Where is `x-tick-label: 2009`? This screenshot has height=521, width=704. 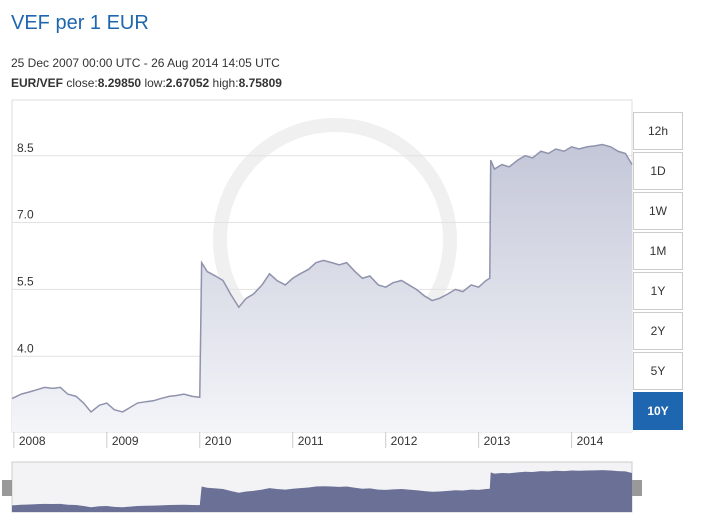
x-tick-label: 2009 is located at coordinates (125, 441).